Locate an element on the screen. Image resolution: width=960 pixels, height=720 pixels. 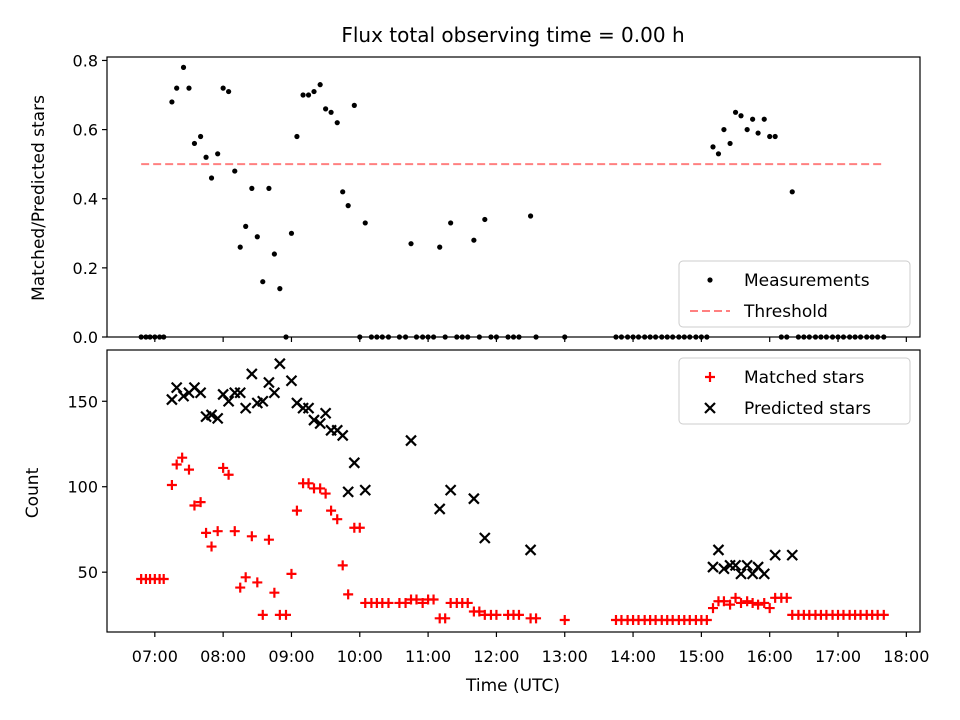
xtick-label-0: 07:00 is located at coordinates (155, 656).